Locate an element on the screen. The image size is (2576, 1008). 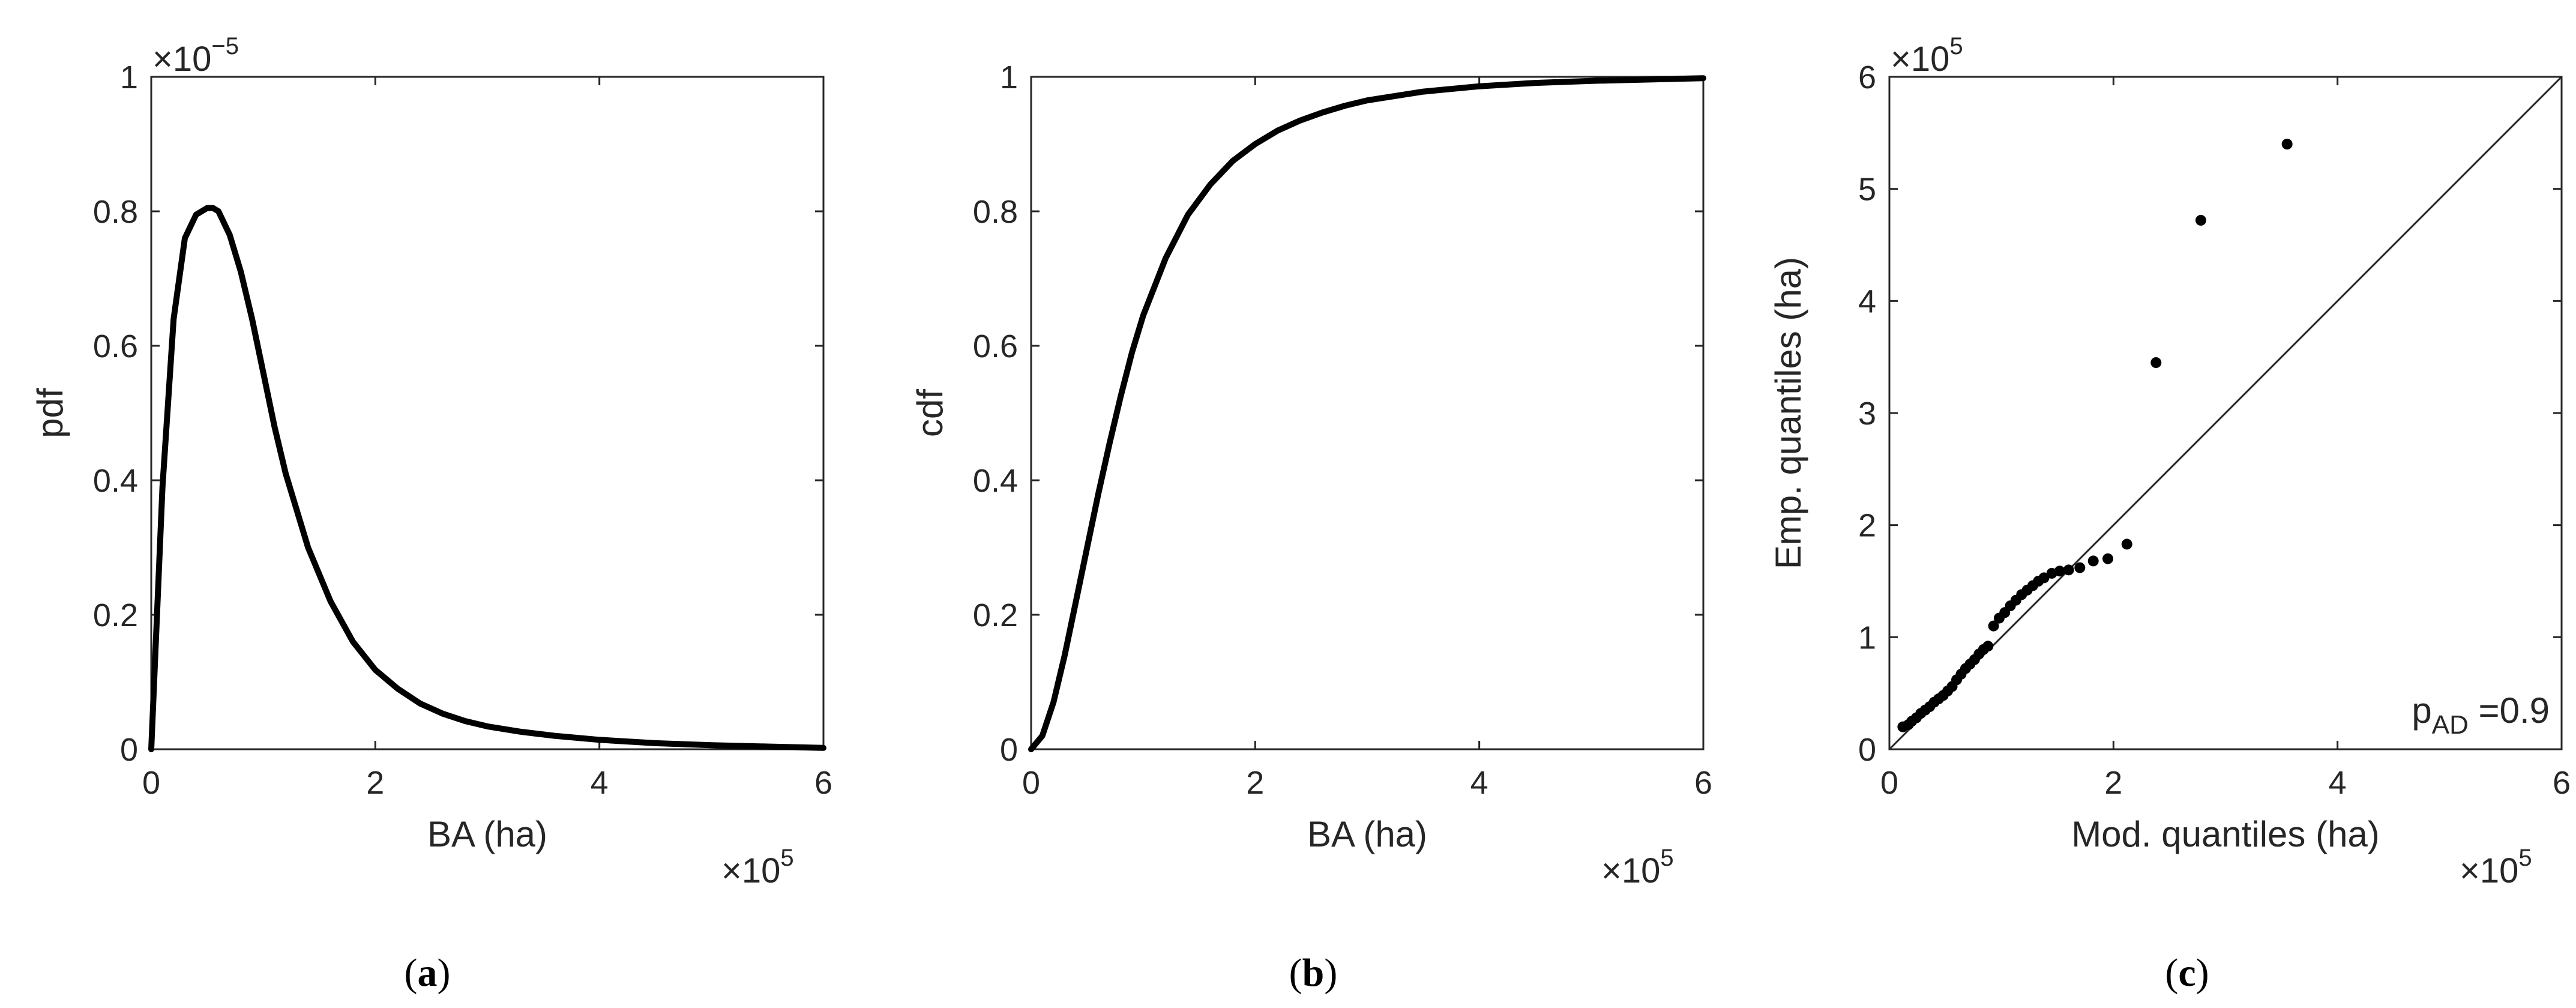
caption-letter: a is located at coordinates (428, 973).